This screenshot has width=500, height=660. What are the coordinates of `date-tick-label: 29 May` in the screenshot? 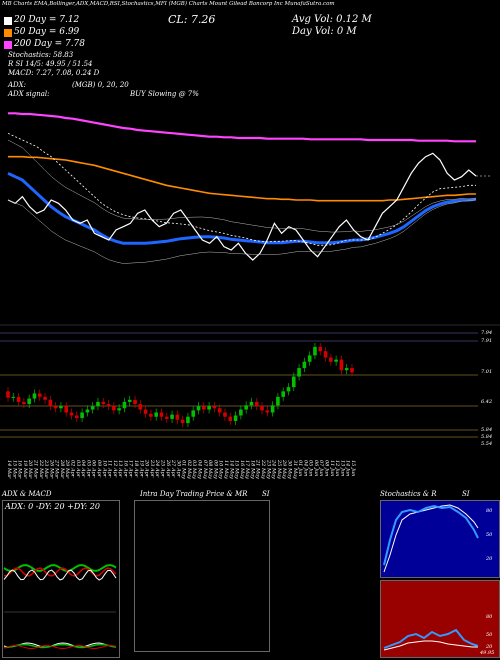 It's located at (284, 469).